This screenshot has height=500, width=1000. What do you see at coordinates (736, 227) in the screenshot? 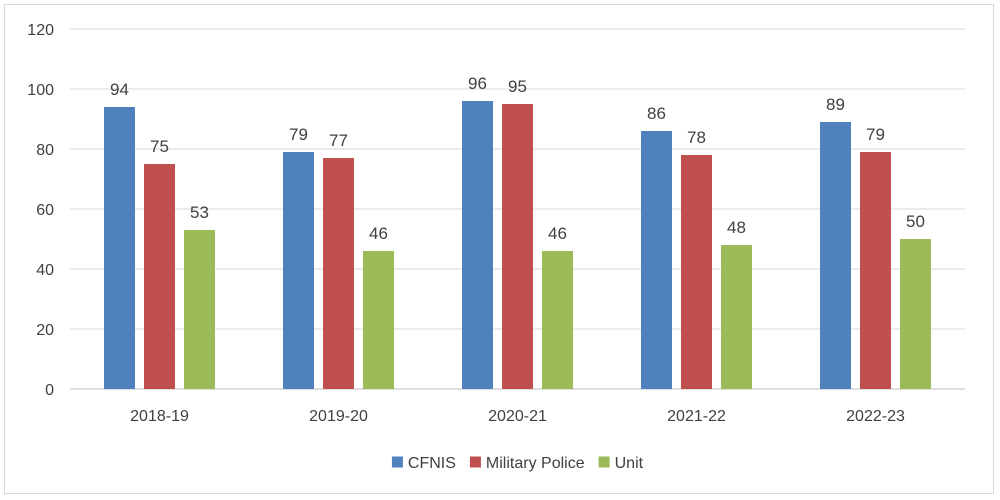
I see `data-label: 48` at bounding box center [736, 227].